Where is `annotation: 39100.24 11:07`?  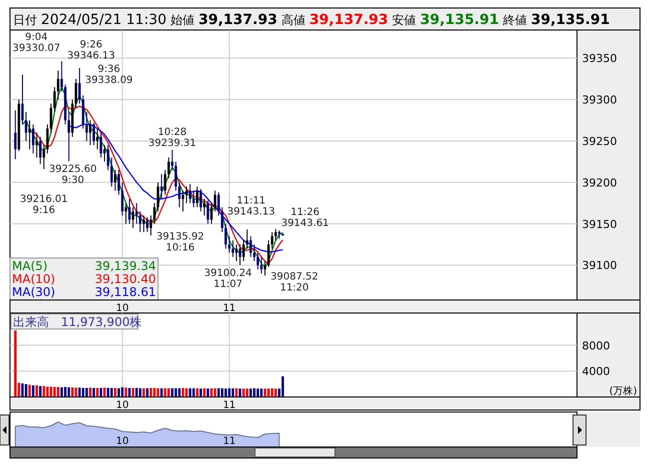 annotation: 39100.24 11:07 is located at coordinates (228, 279).